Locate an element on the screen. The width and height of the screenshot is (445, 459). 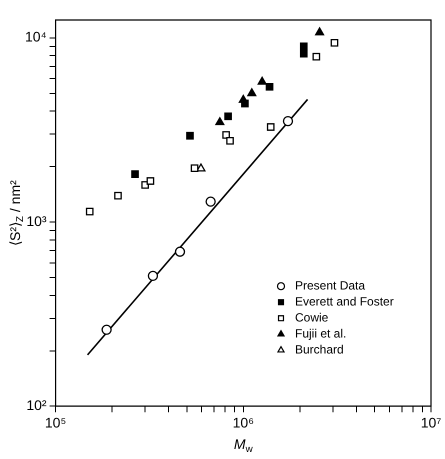
legend-label: Burchard is located at coordinates (319, 349).